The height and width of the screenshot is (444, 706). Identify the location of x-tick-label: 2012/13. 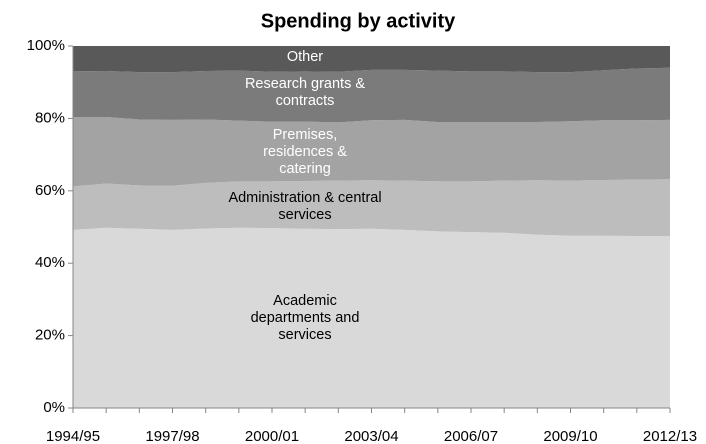
(670, 436).